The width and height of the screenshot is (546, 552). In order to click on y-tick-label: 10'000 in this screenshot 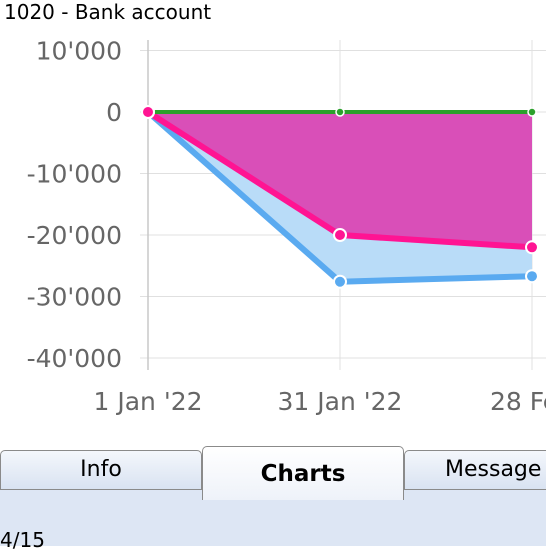, I will do `click(79, 51)`.